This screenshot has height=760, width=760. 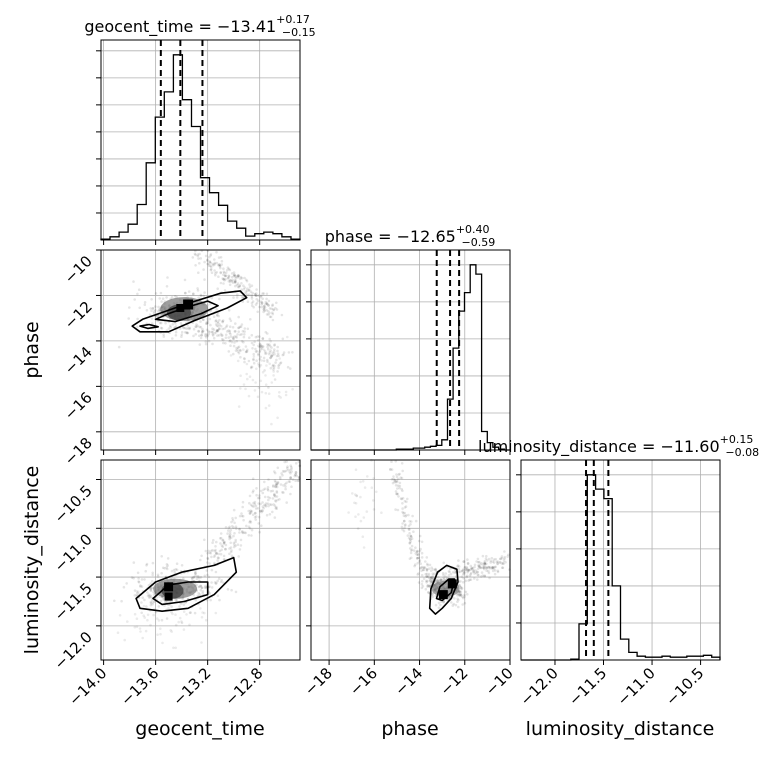 I want to click on x-tick-label: −13.6, so click(x=139, y=686).